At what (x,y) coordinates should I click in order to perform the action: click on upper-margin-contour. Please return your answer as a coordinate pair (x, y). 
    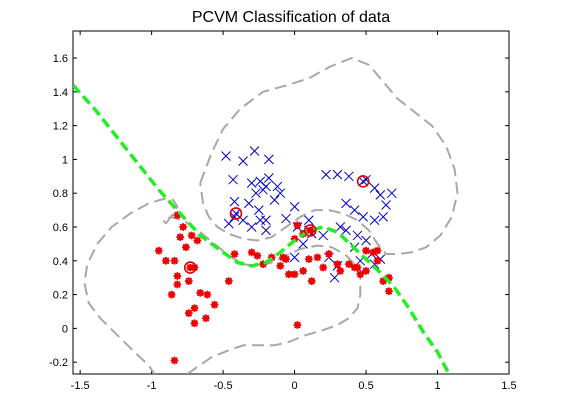
    Looking at the image, I should click on (131, 285).